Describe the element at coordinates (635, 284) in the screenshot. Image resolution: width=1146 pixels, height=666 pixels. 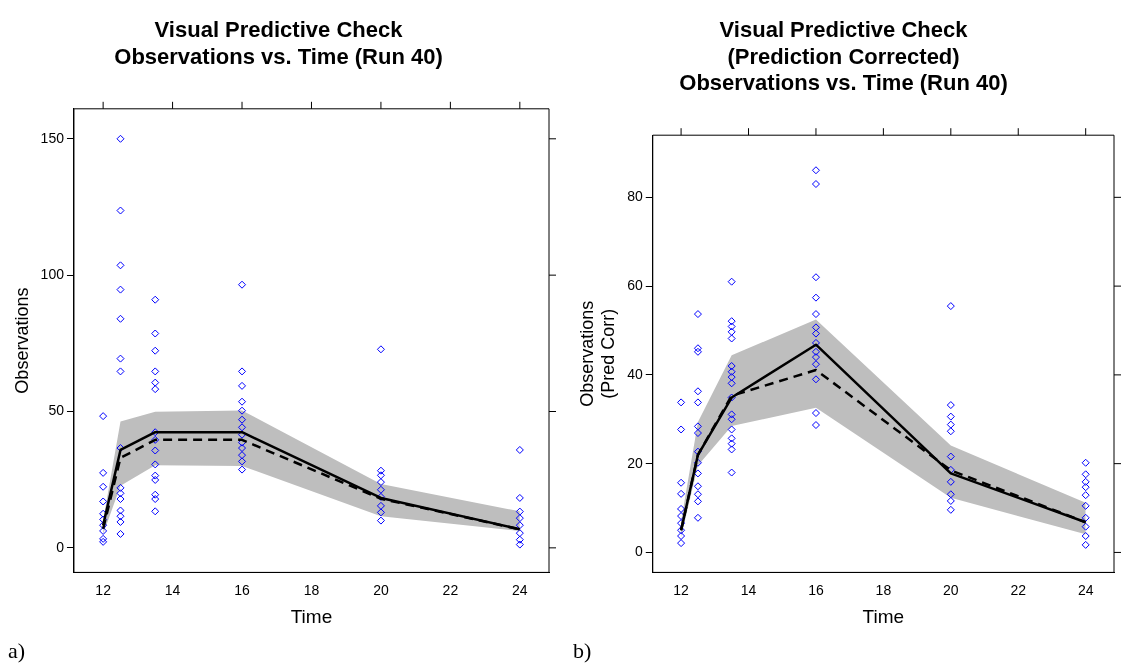
I see `y-tick-label: 60` at that location.